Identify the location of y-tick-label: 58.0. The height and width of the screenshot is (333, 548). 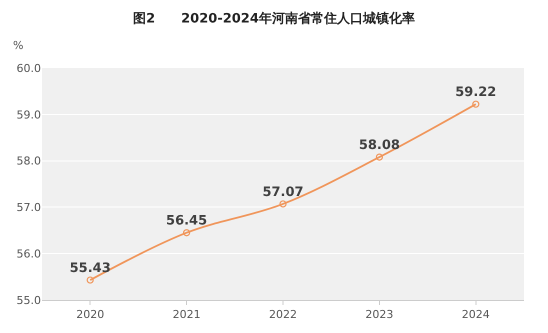
(28, 161).